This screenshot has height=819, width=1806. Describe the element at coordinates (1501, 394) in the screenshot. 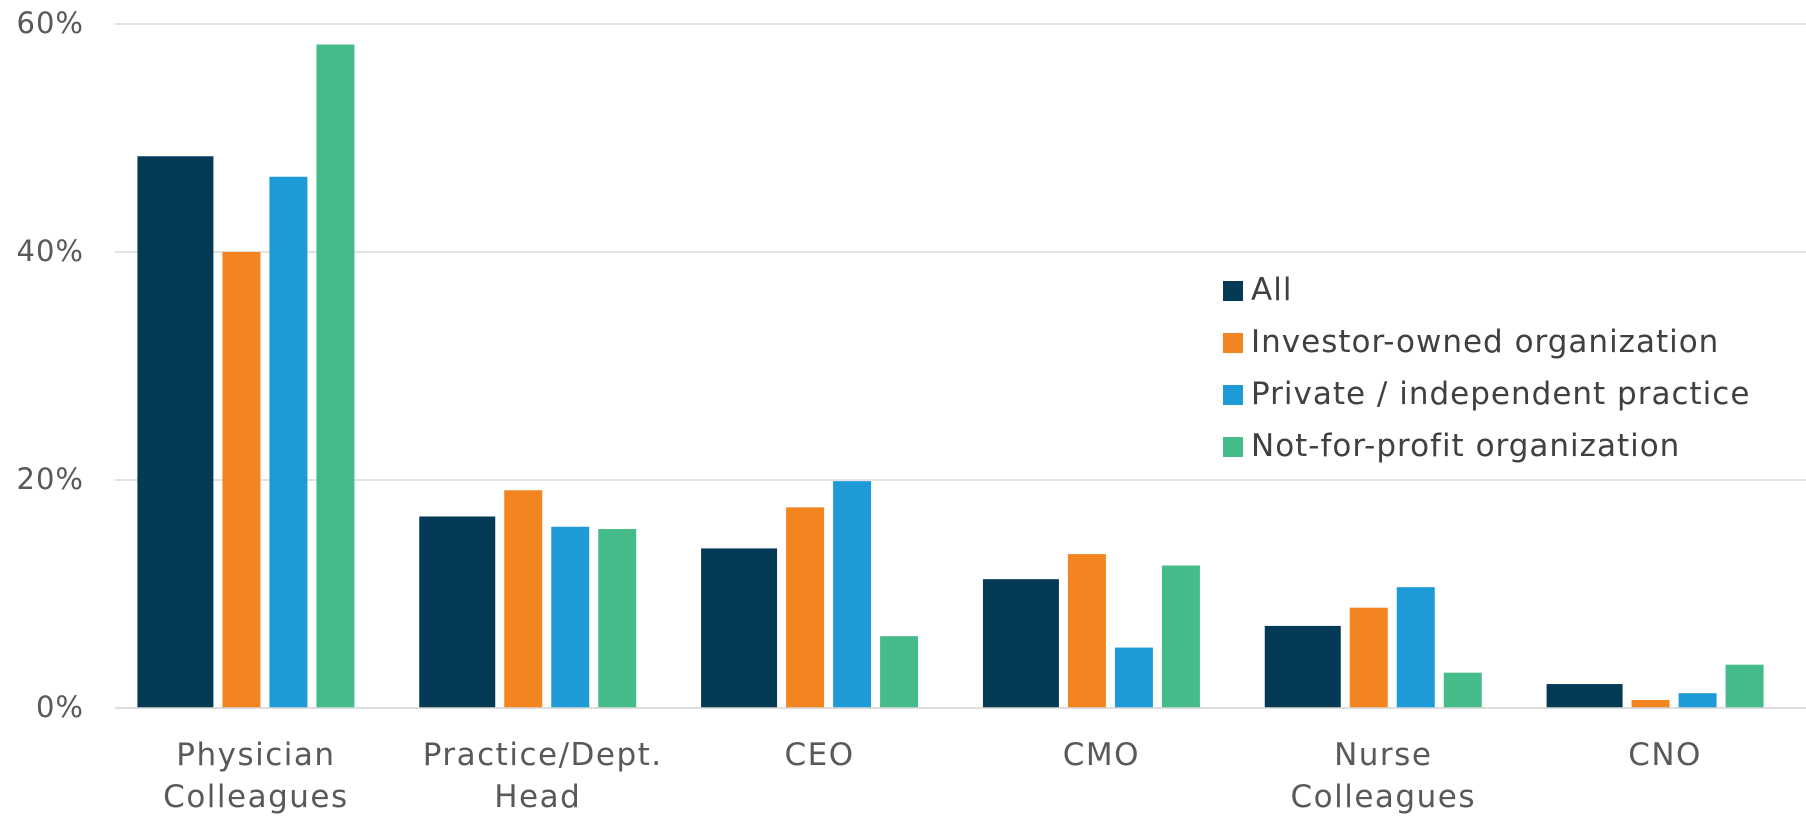

I see `legend-label: Private / independent practice` at that location.